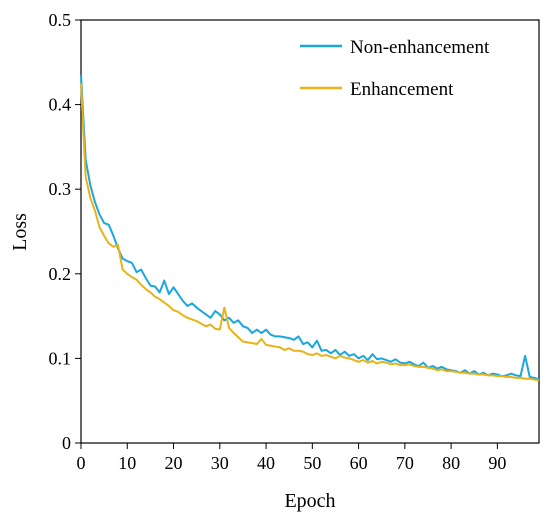 Image resolution: width=550 pixels, height=521 pixels. Describe the element at coordinates (60, 189) in the screenshot. I see `y-tick-label: 0.3` at that location.